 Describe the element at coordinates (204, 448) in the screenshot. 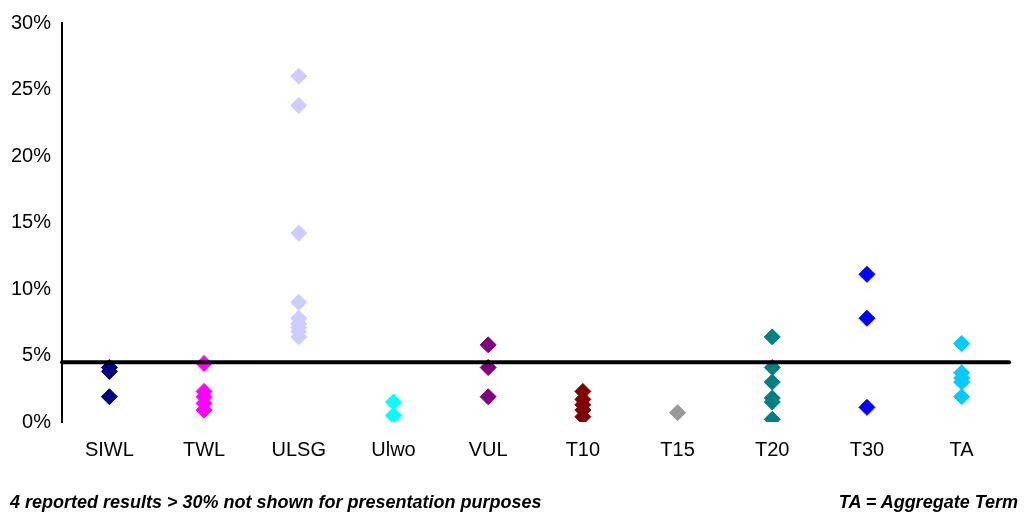

I see `x-tick-label: TWL` at that location.